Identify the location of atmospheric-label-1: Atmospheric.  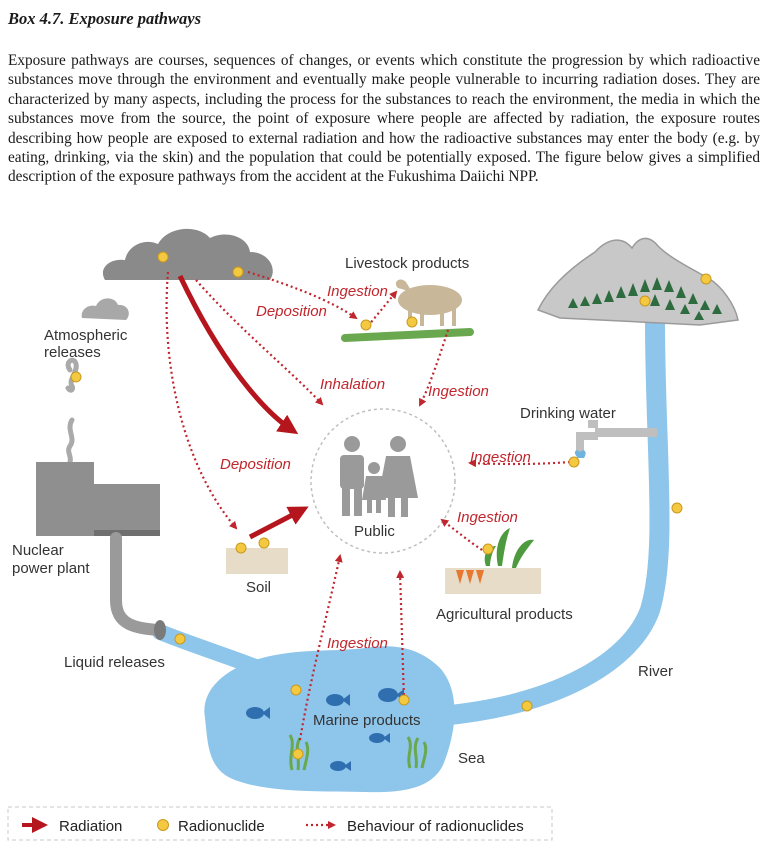
(86, 335).